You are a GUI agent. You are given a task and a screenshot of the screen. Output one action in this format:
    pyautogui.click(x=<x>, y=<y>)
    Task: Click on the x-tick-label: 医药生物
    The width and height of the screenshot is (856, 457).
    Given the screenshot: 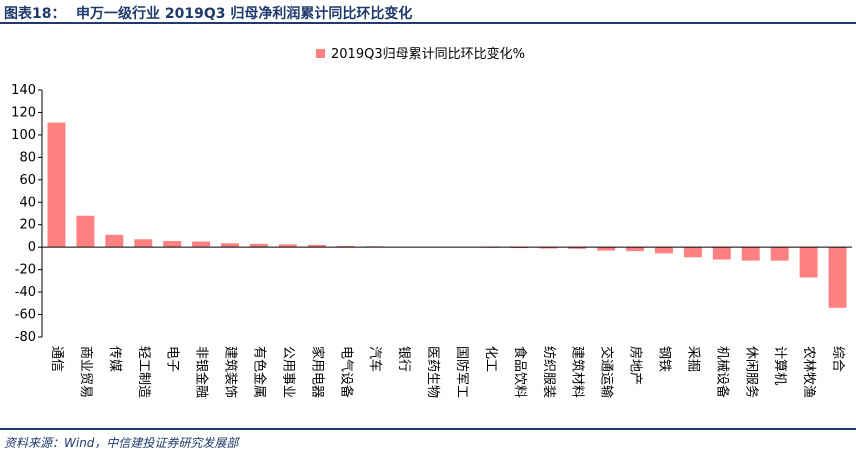 What is the action you would take?
    pyautogui.click(x=432, y=372)
    